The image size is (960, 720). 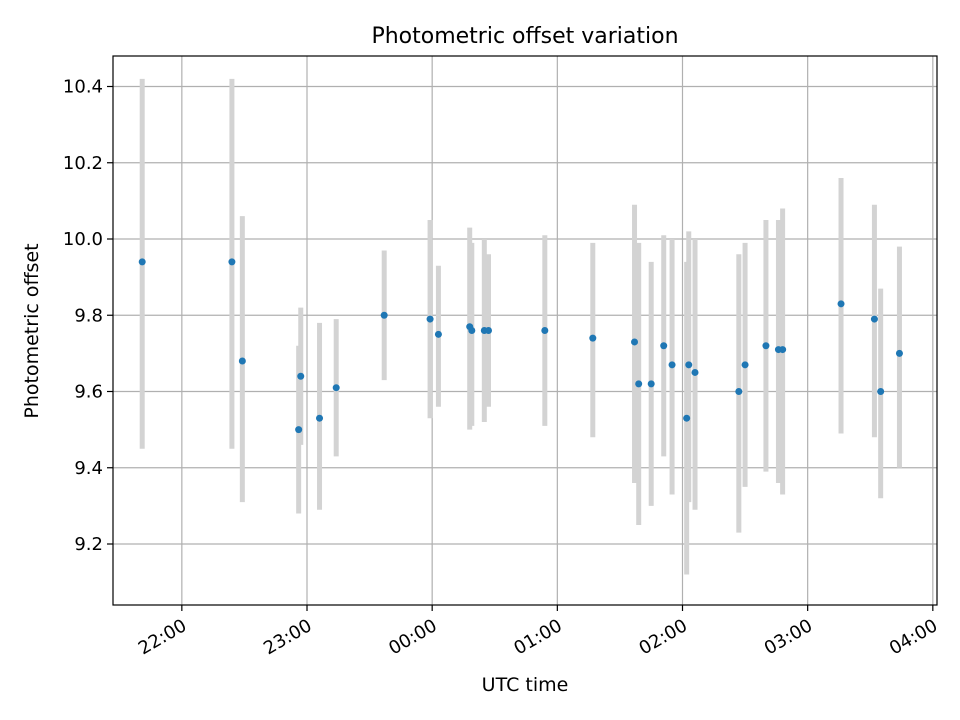 I want to click on y-tick-label: 10.0, so click(x=83, y=239).